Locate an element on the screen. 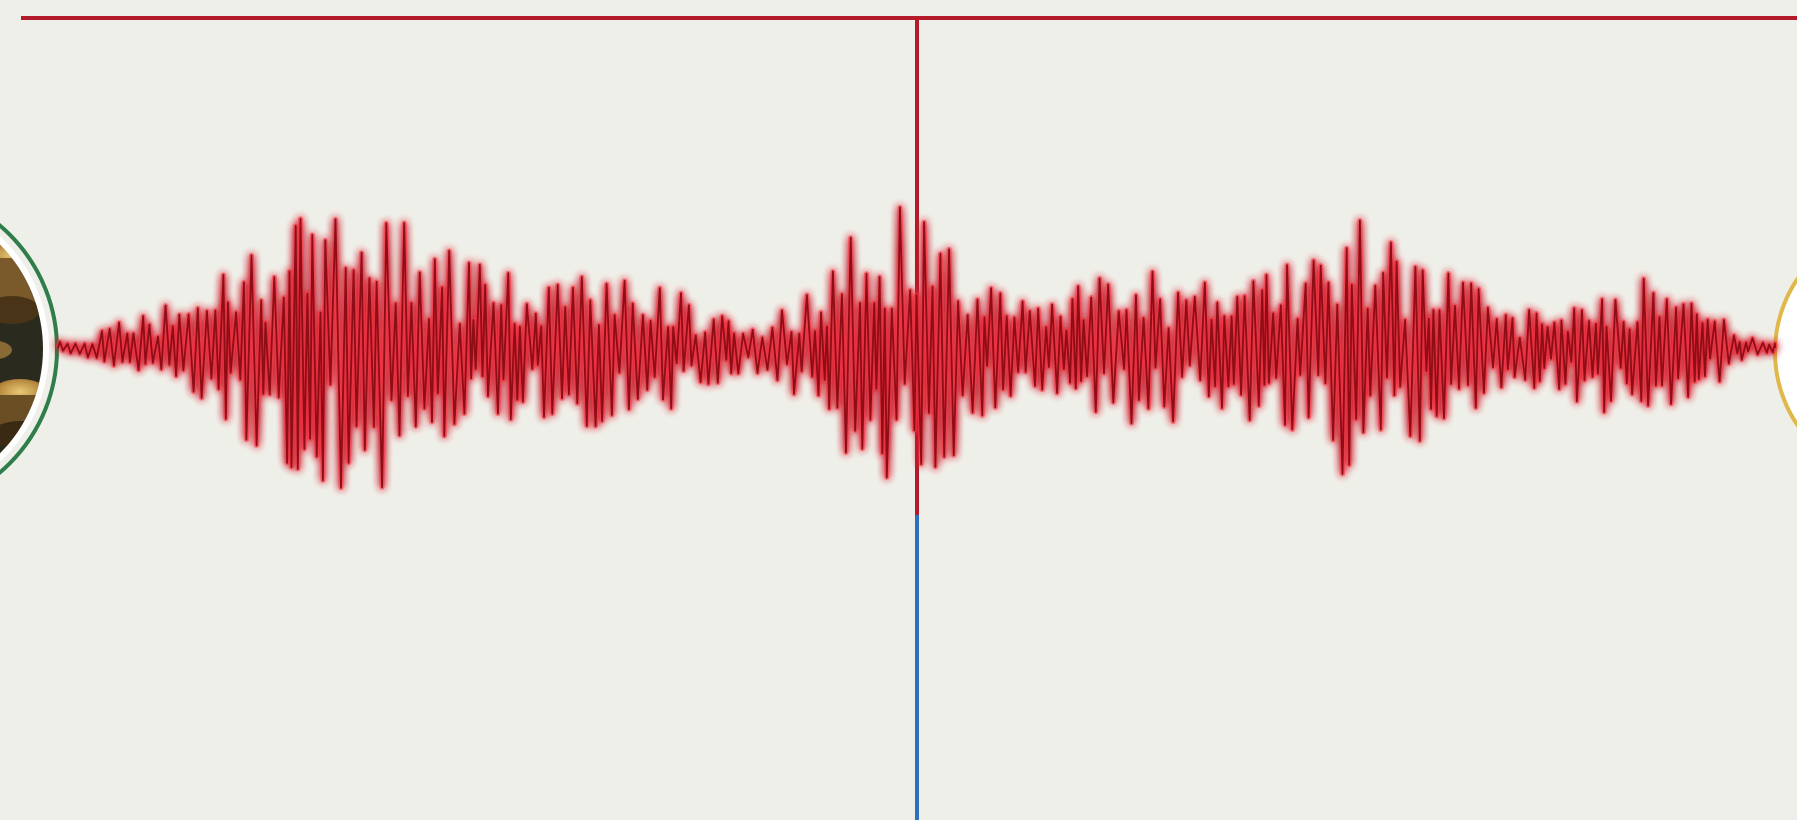  coins-medallion-icon is located at coordinates (29, 349).